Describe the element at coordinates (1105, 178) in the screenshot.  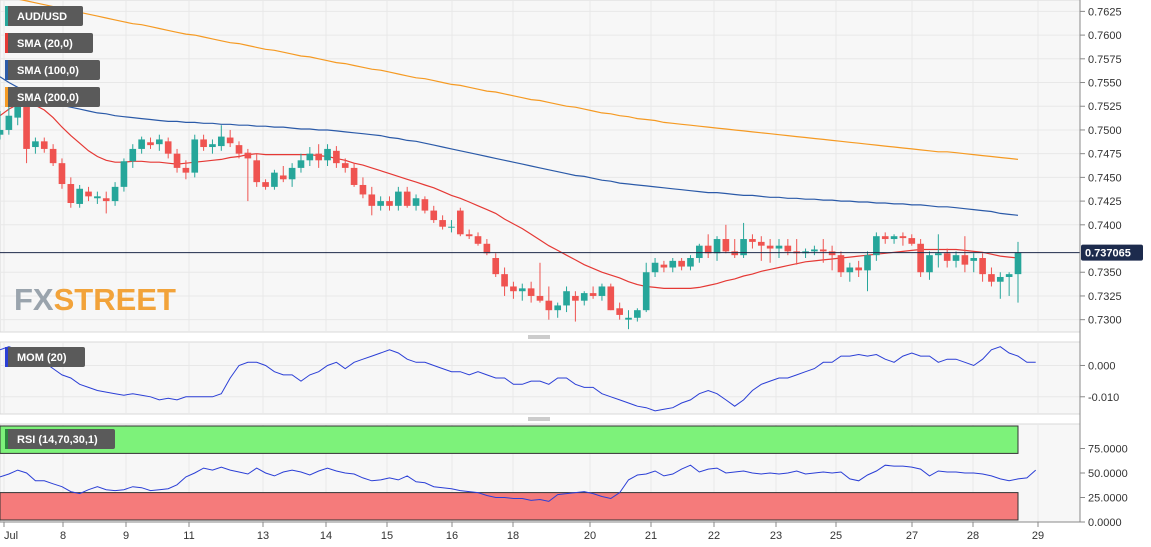
I see `y-tick-label: 0.7450` at that location.